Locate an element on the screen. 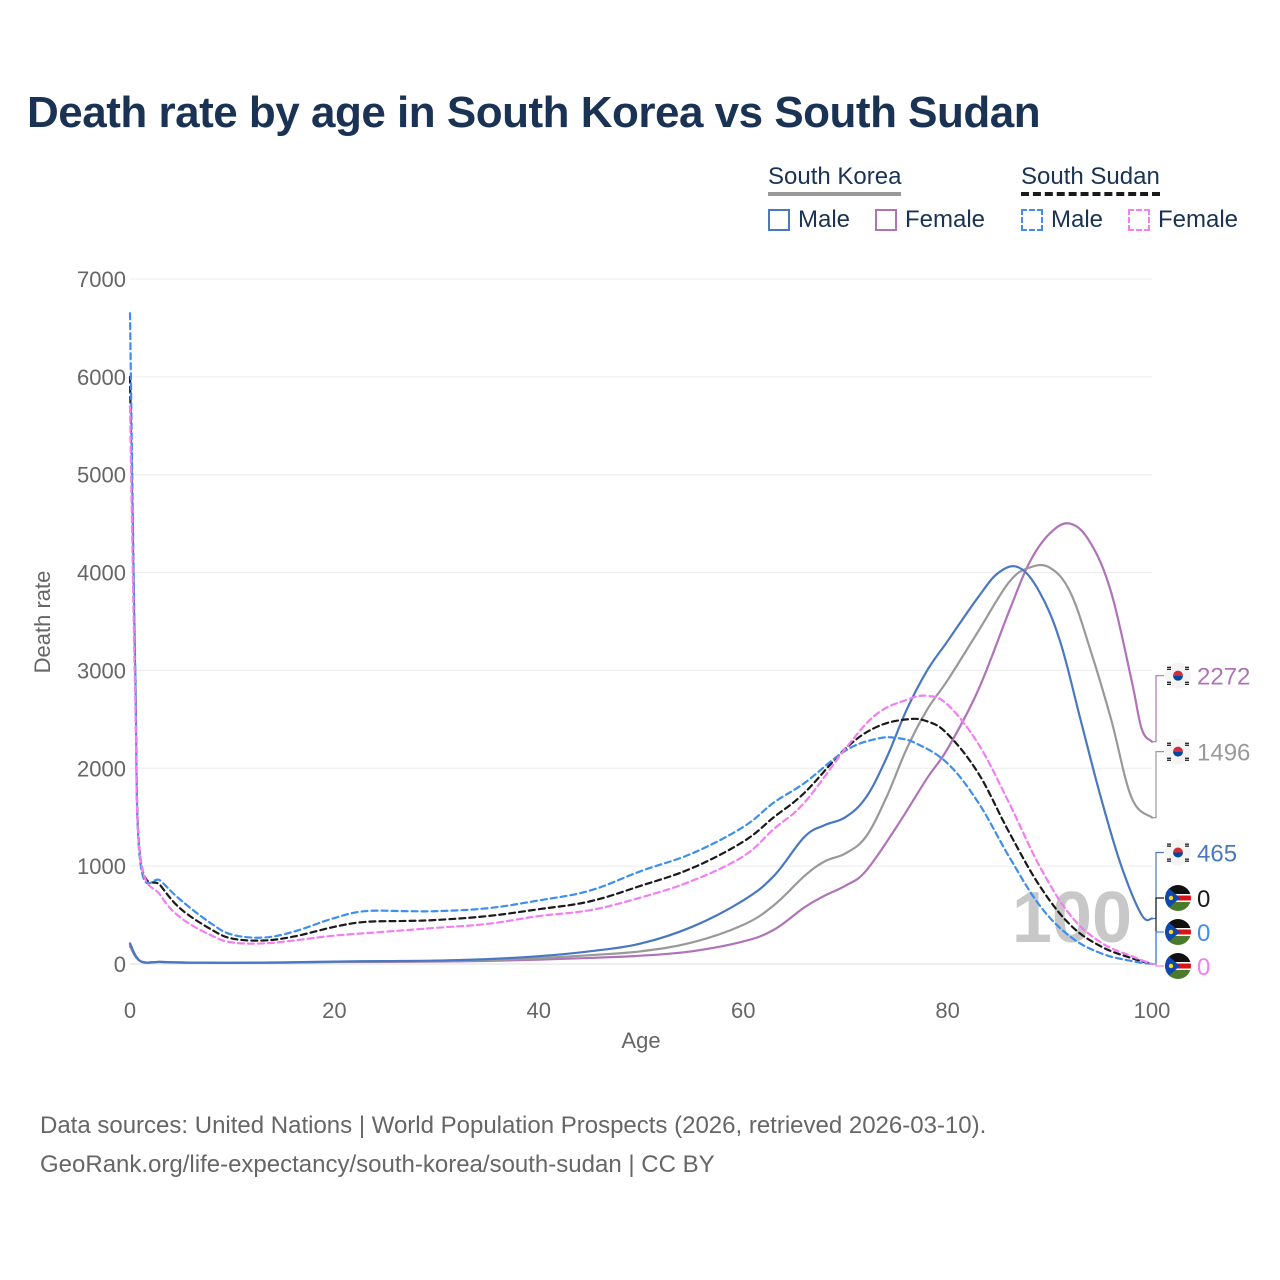  end-label-south-korea-male: 465 is located at coordinates (1217, 853).